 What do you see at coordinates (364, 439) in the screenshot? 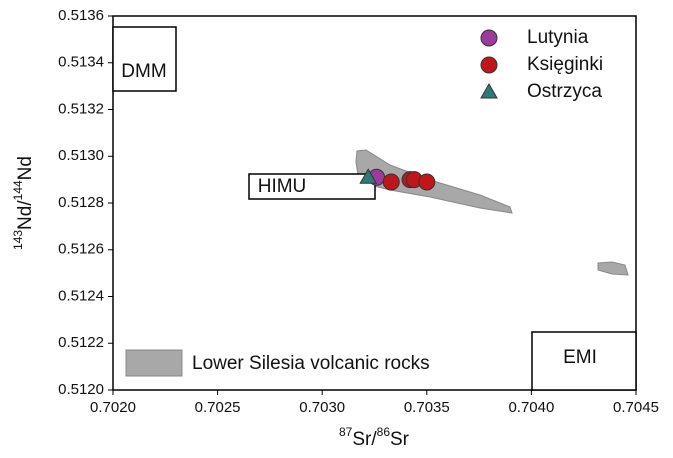
I see `label-part: Sr/` at bounding box center [364, 439].